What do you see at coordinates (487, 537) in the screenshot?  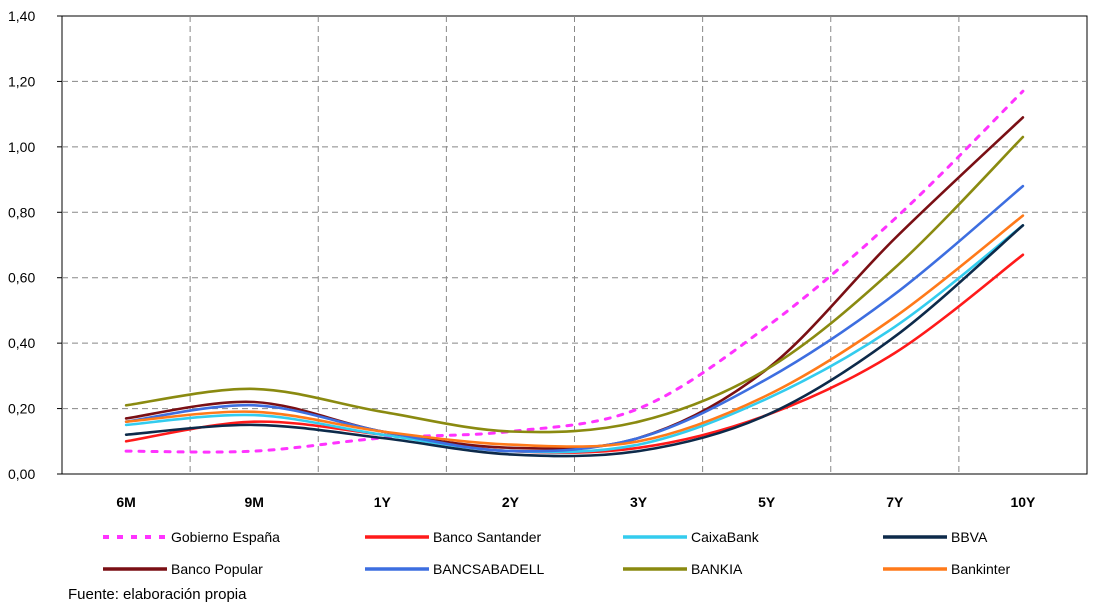 I see `legend-label-banco-santander: Banco Santander` at bounding box center [487, 537].